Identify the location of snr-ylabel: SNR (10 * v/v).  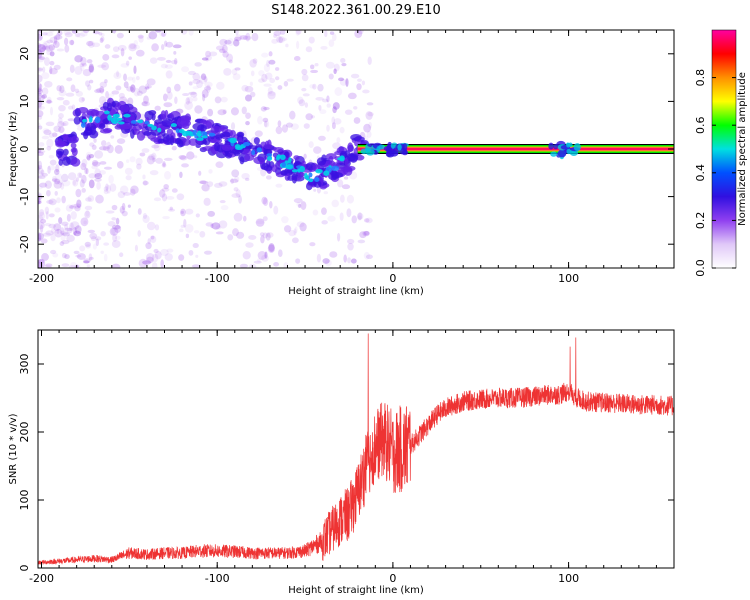
(13, 448).